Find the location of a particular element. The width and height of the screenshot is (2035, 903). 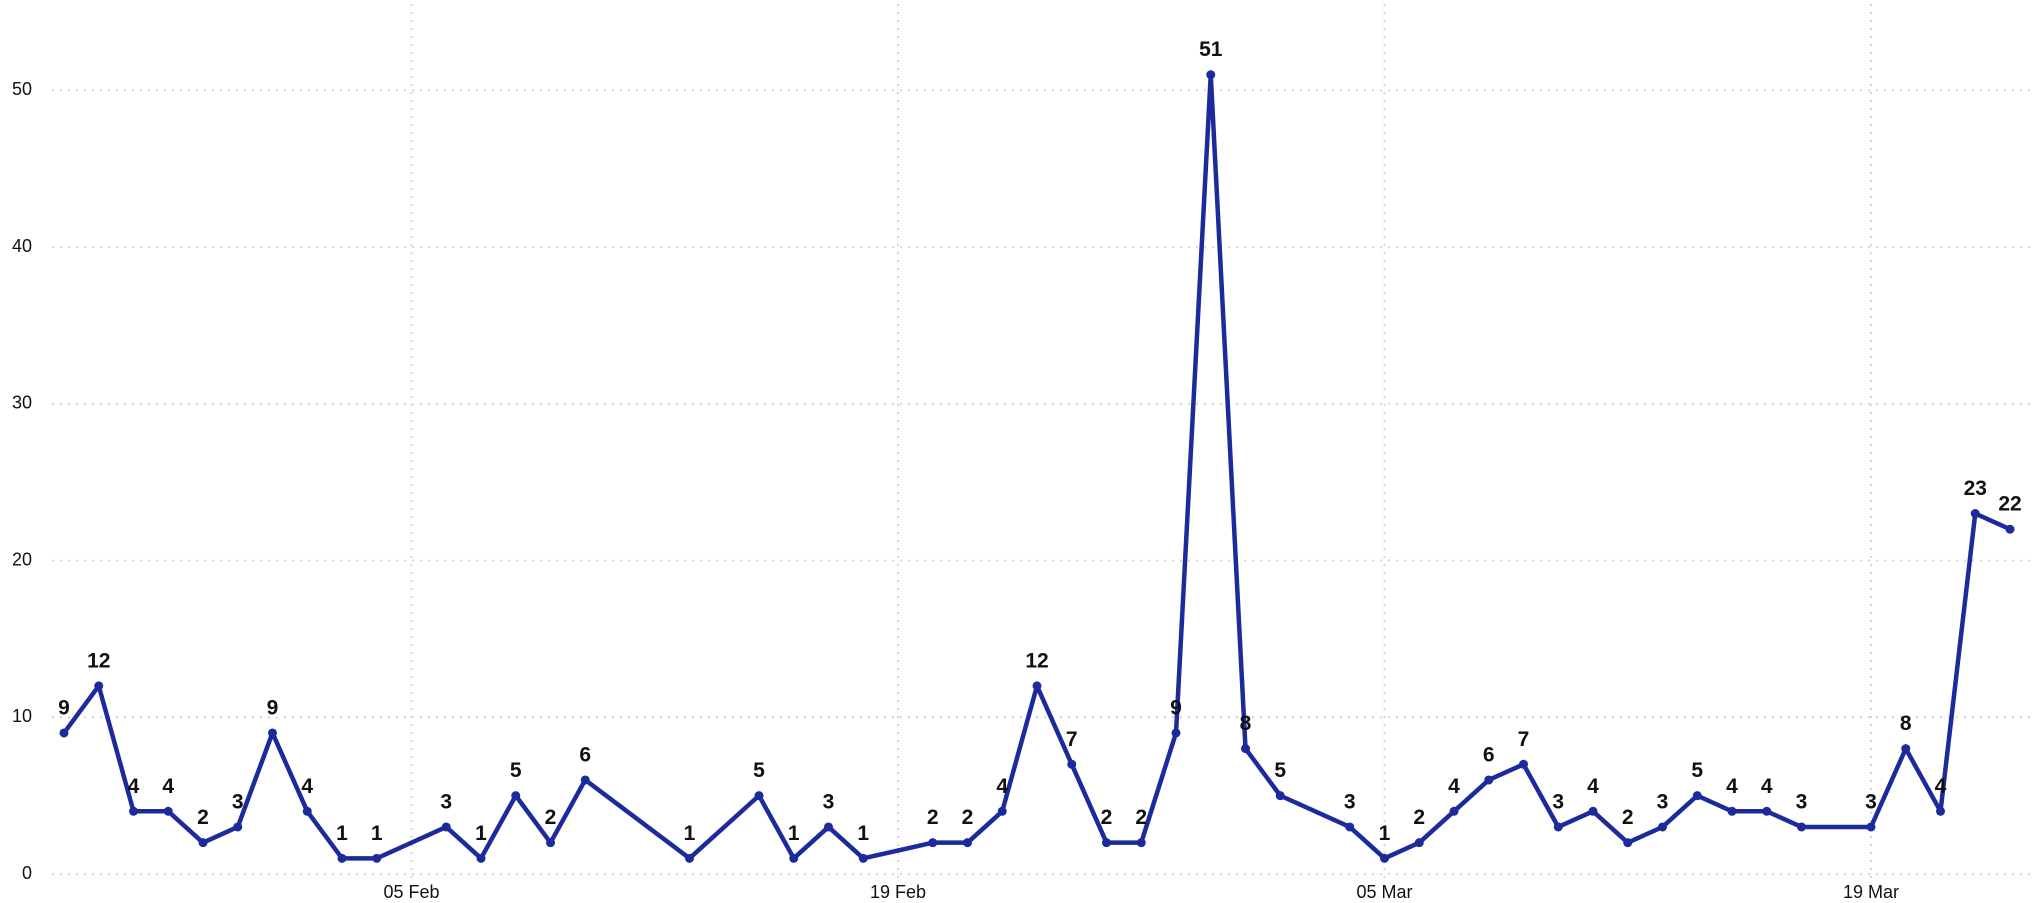

value-label: 12 is located at coordinates (98, 660).